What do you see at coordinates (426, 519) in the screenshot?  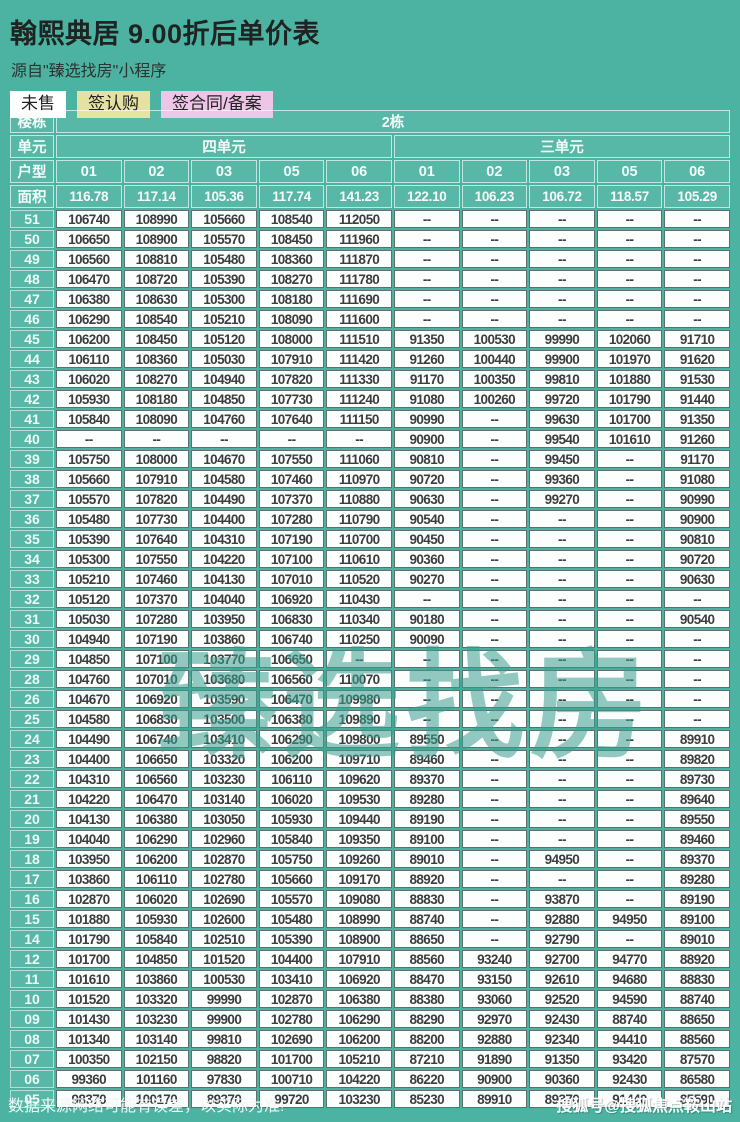 I see `price-cell: 90540` at bounding box center [426, 519].